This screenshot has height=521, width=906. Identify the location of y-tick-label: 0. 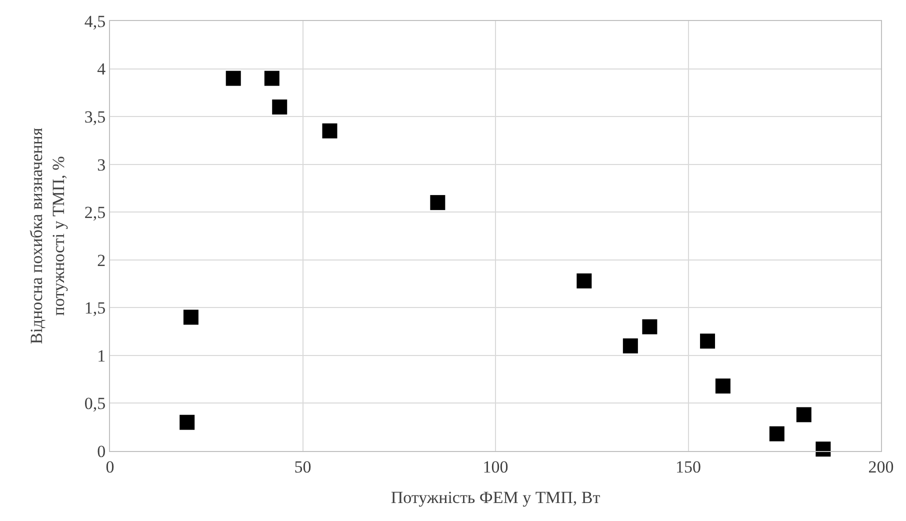
(101, 451).